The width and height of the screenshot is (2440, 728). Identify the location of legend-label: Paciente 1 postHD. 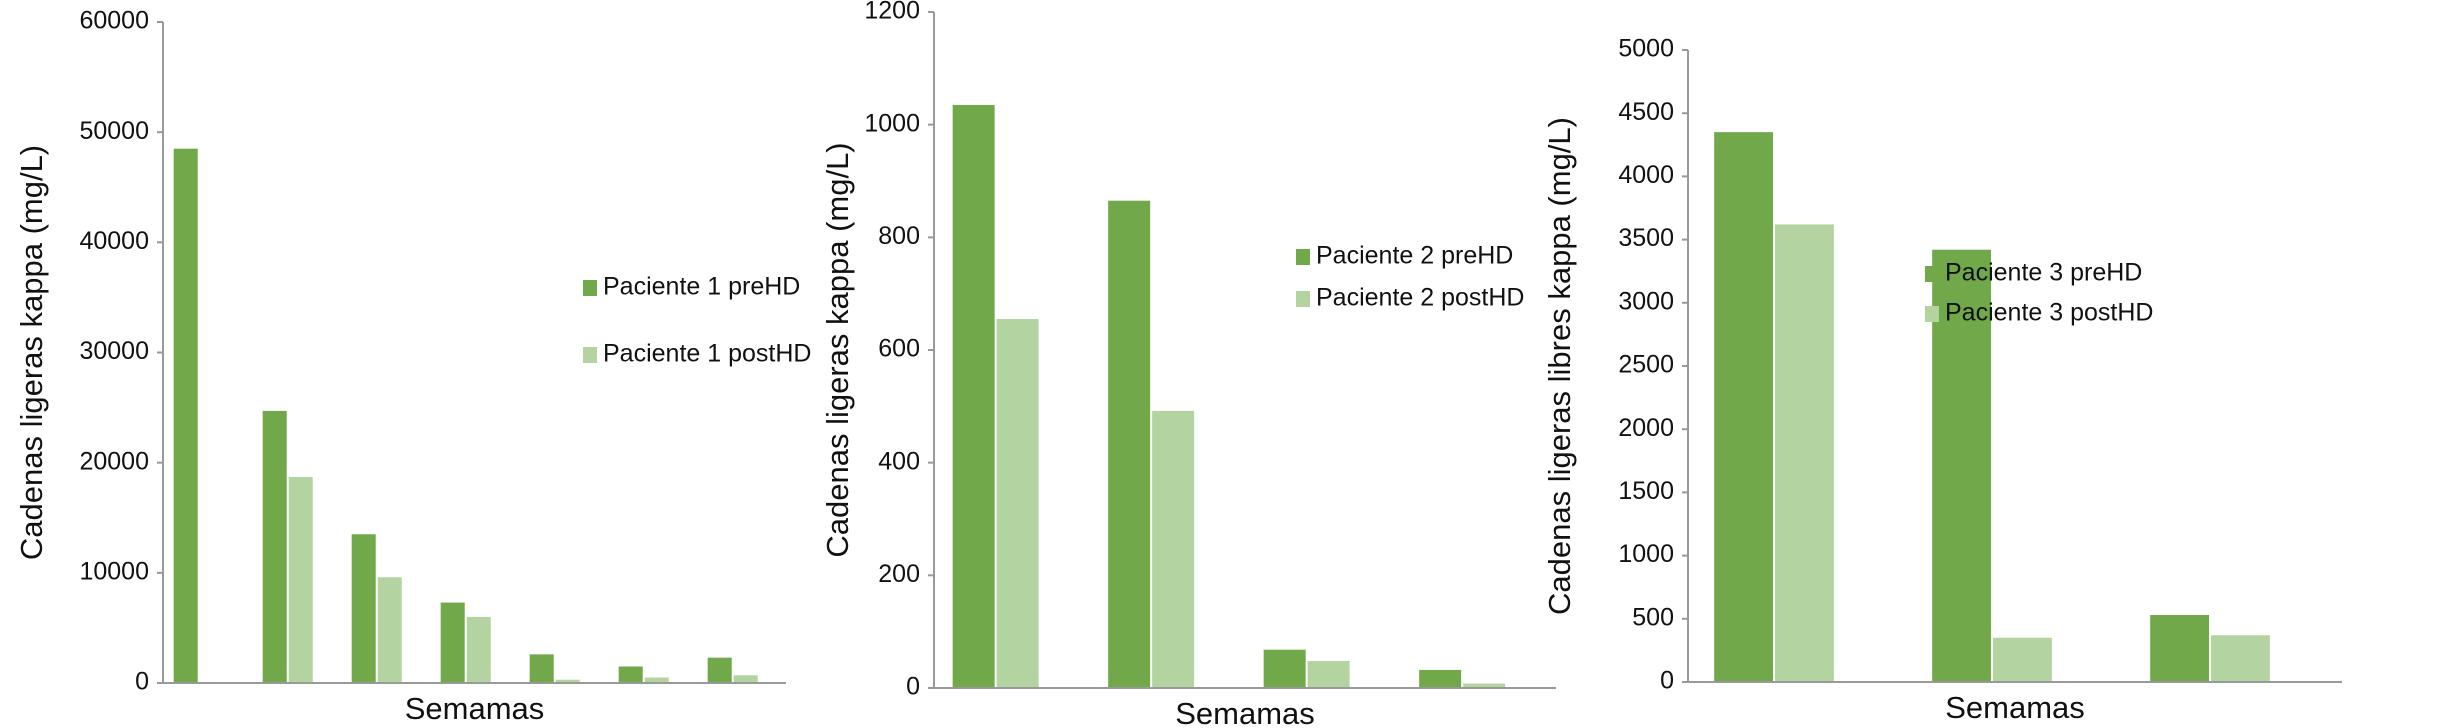
(707, 354).